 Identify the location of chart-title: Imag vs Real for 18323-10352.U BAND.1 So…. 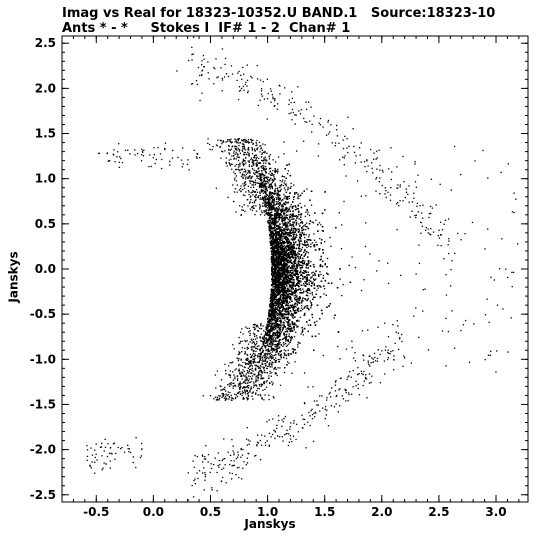
(279, 13).